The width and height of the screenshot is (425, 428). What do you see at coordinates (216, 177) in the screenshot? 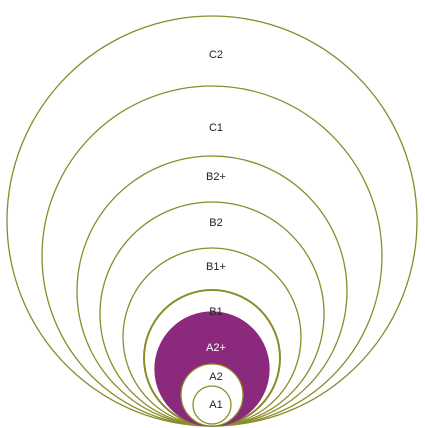
I see `label-b2plus: B2+` at bounding box center [216, 177].